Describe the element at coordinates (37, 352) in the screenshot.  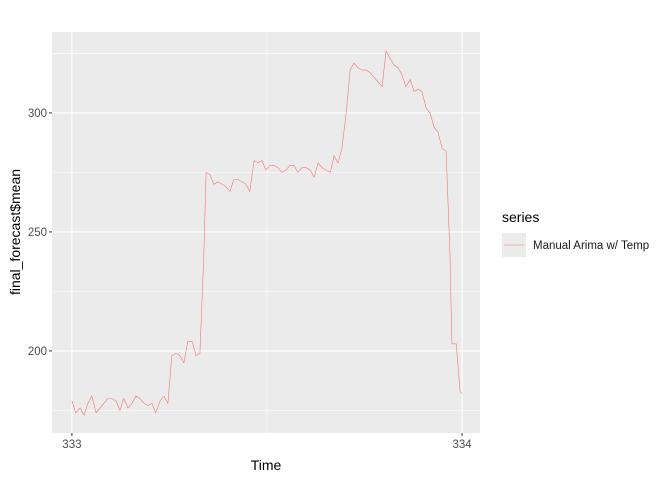
I see `y-tick-label: 200` at that location.